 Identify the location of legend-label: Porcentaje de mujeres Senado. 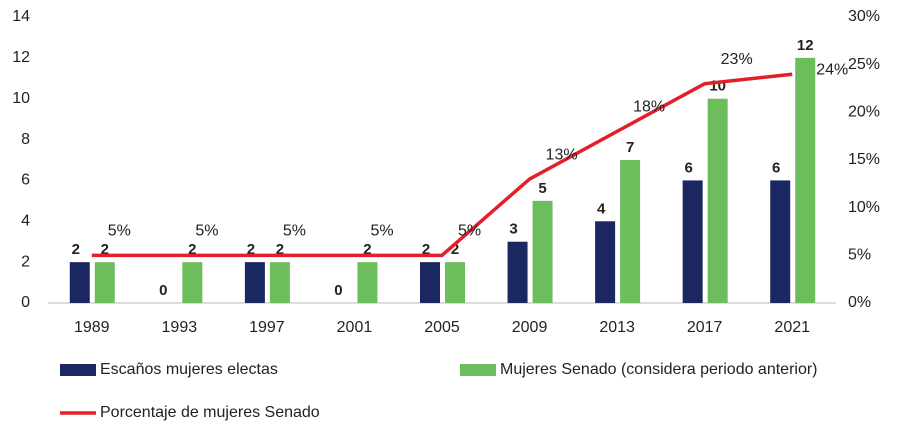
(210, 412).